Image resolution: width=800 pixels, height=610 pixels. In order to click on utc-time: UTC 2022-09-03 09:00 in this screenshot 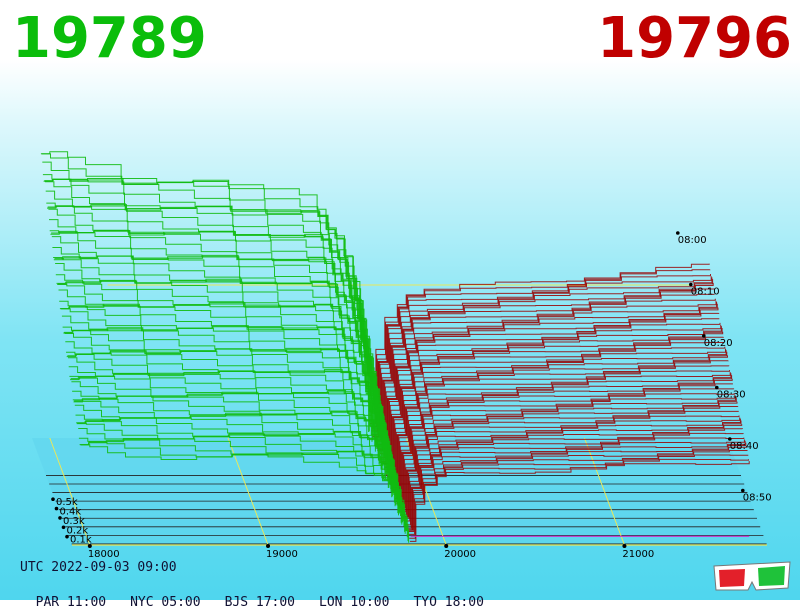, I will do `click(98, 567)`.